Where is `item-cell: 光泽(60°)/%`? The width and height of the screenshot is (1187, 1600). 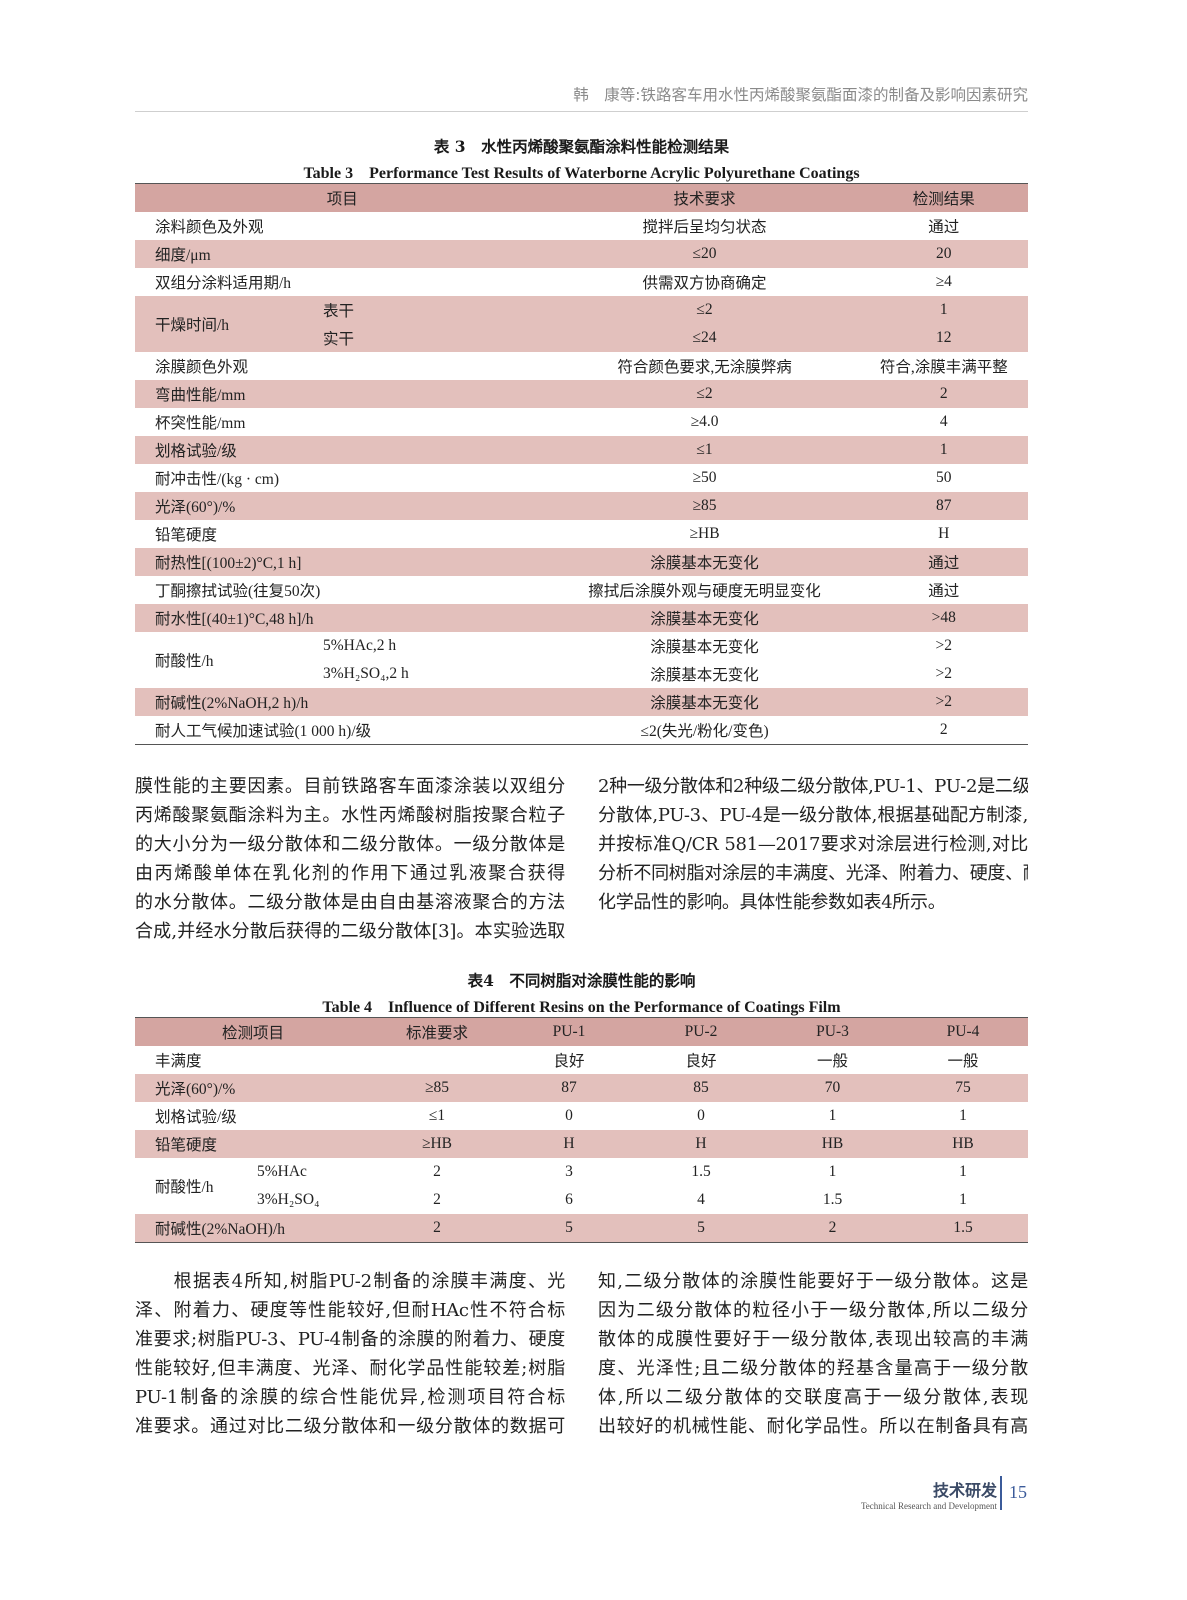 item-cell: 光泽(60°)/% is located at coordinates (342, 506).